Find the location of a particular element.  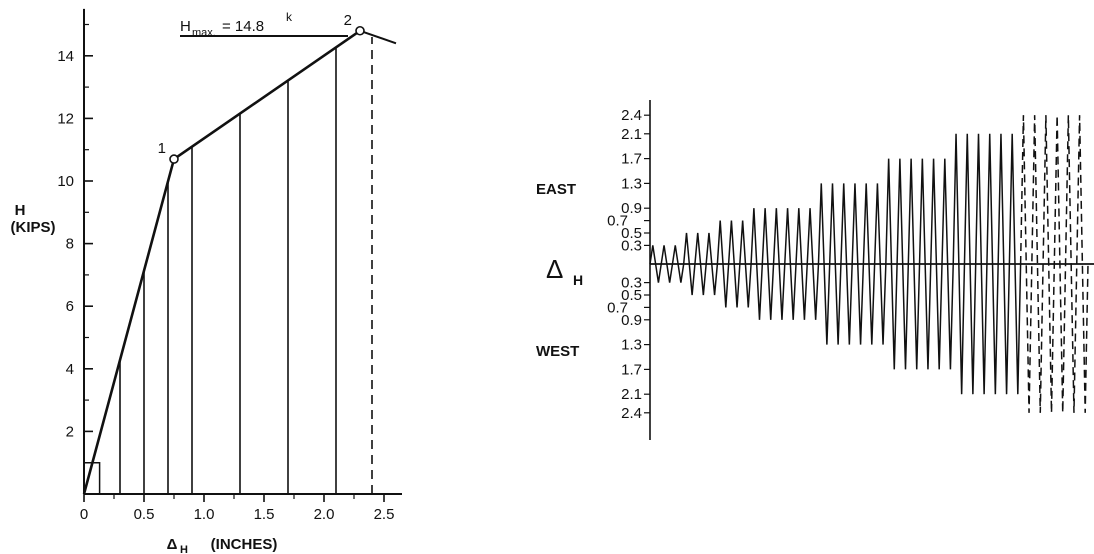

west-tick-label: 2.1 is located at coordinates (631, 394).